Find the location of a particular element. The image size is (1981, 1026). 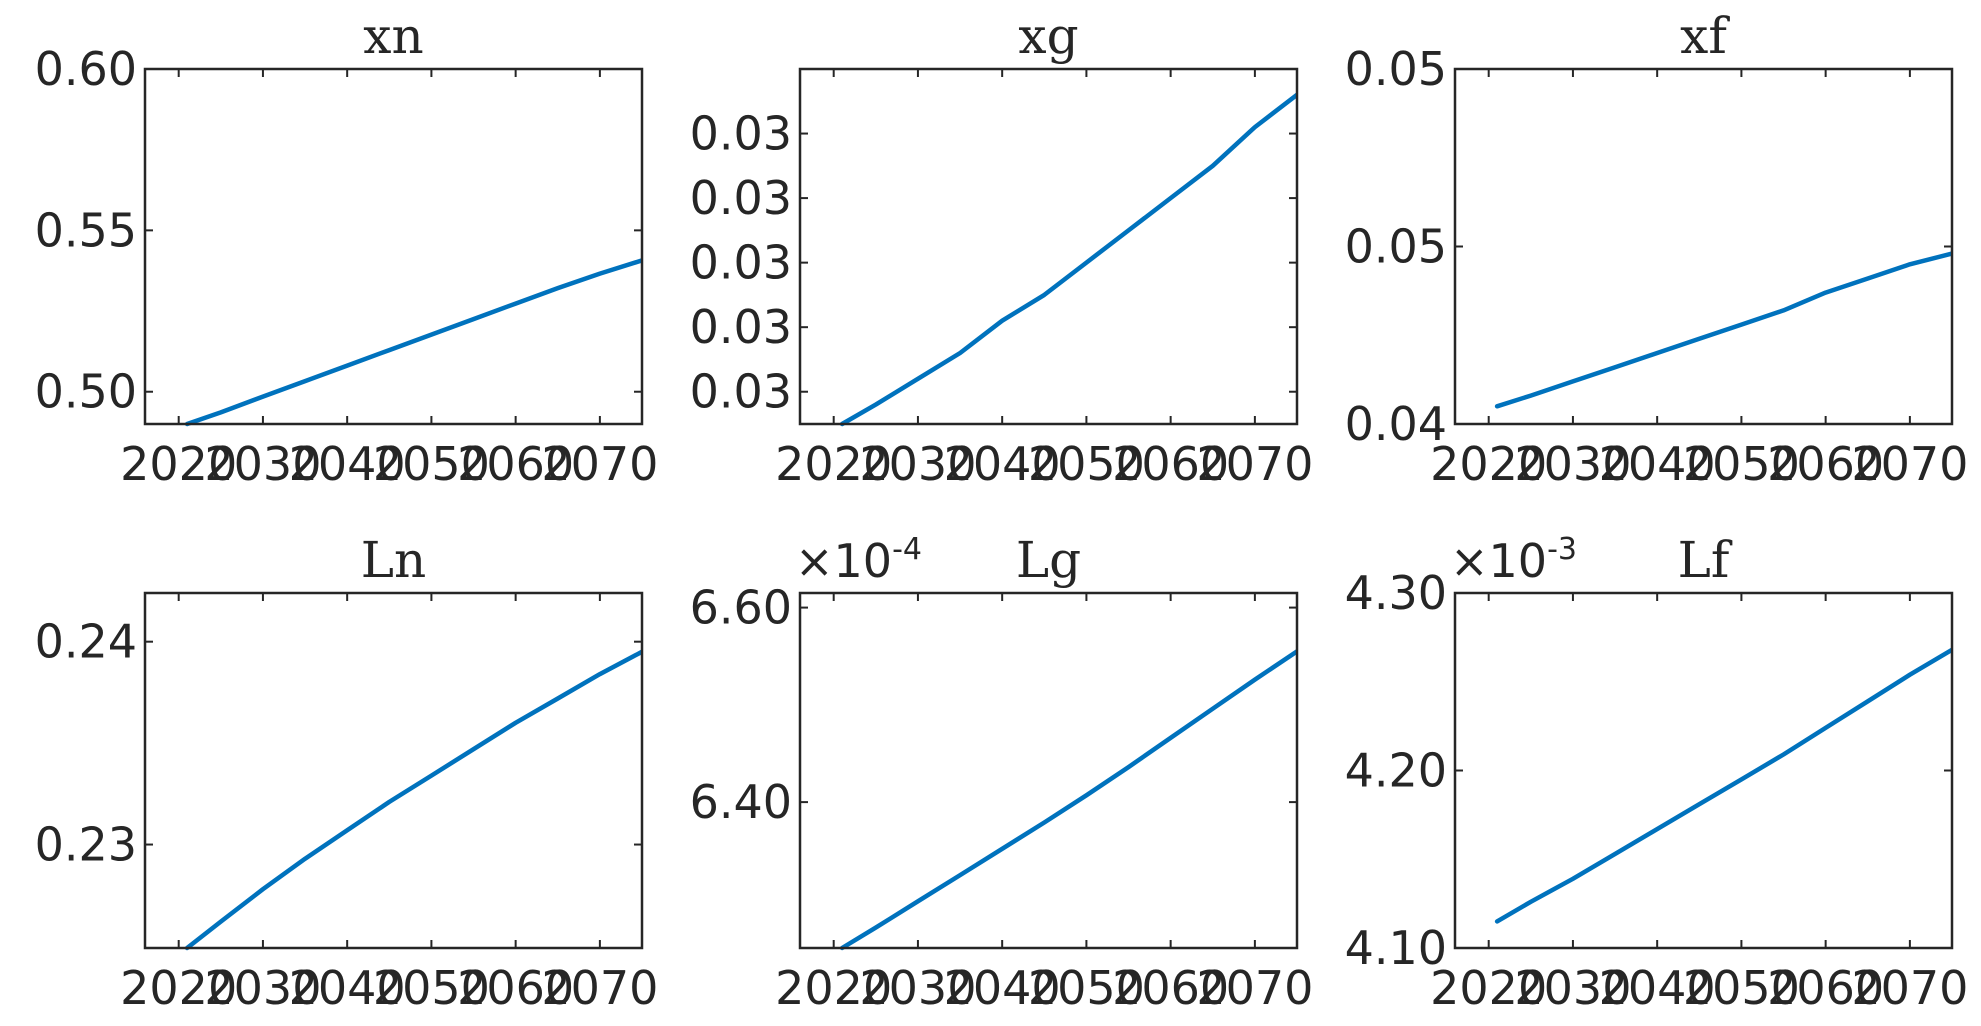

y-tick-label: 6.60 is located at coordinates (741, 608).